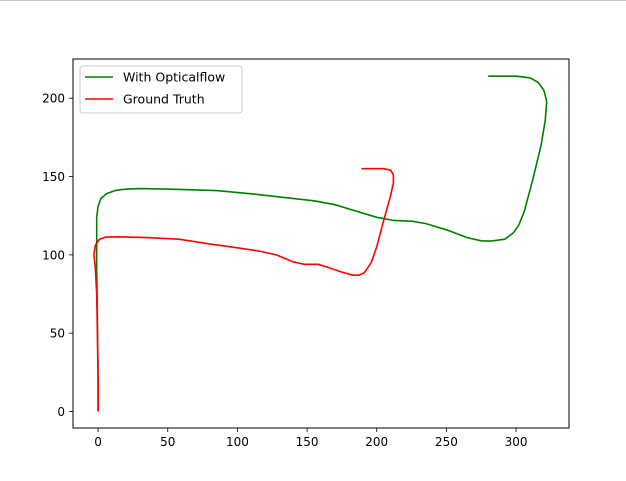  What do you see at coordinates (174, 77) in the screenshot?
I see `legend-label-with-opticalflow: With Opticalflow` at bounding box center [174, 77].